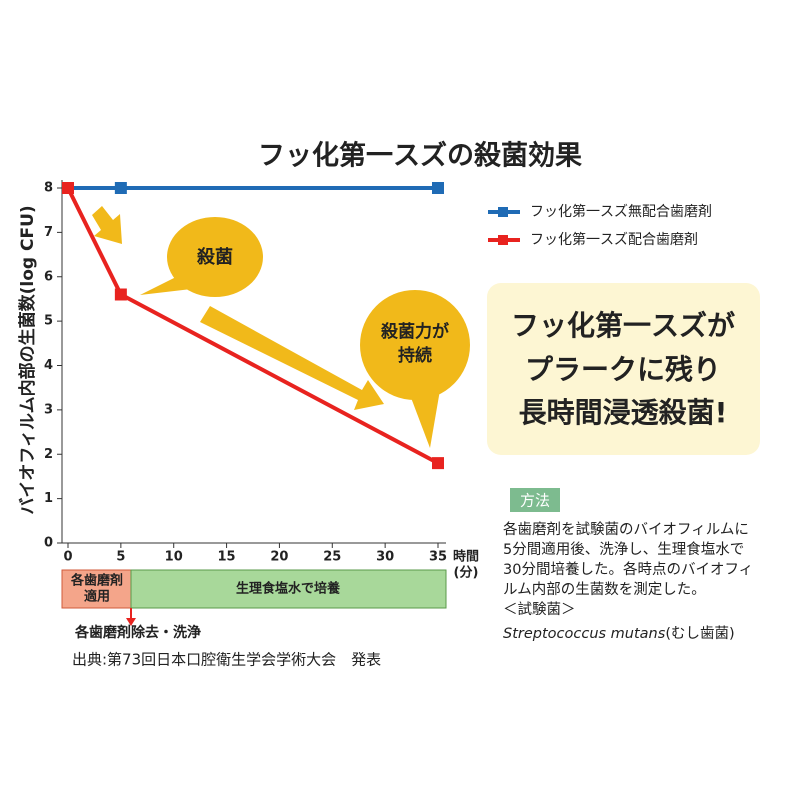 The height and width of the screenshot is (800, 800). Describe the element at coordinates (415, 355) in the screenshot. I see `callout-text: 持続` at that location.